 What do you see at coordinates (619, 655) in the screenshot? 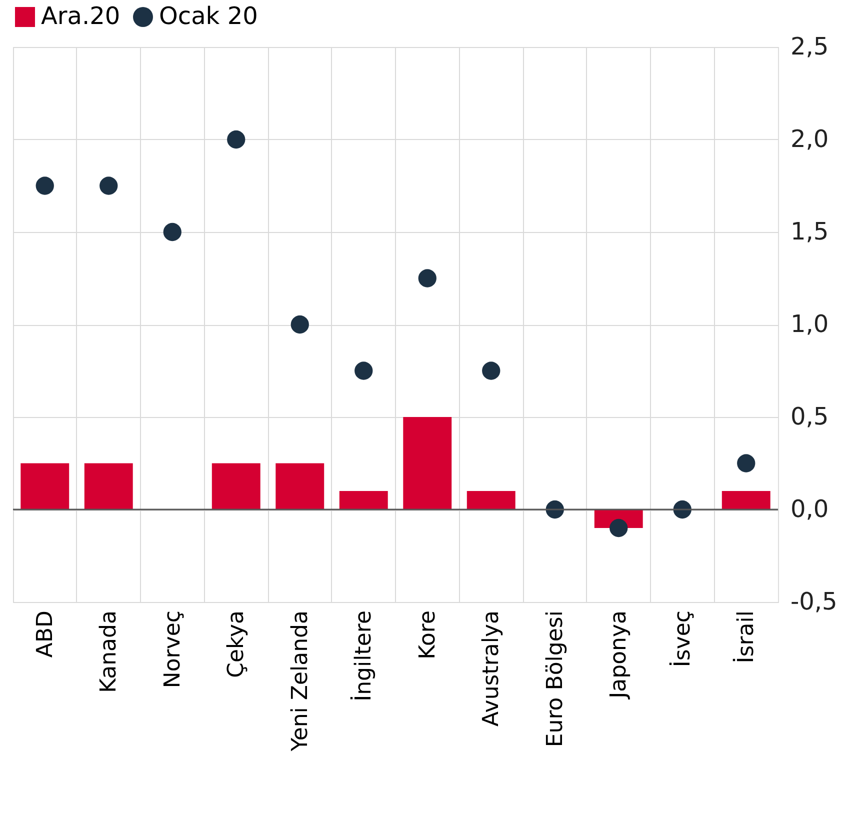
I see `x-tick-label: Japonya` at bounding box center [619, 655].